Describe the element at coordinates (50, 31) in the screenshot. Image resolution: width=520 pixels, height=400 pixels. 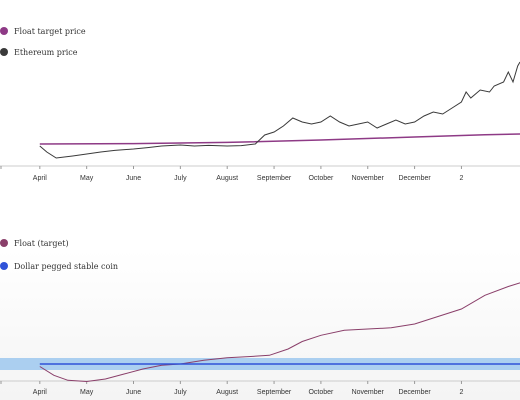
I see `legend-label-float-target-price: Float target price` at that location.